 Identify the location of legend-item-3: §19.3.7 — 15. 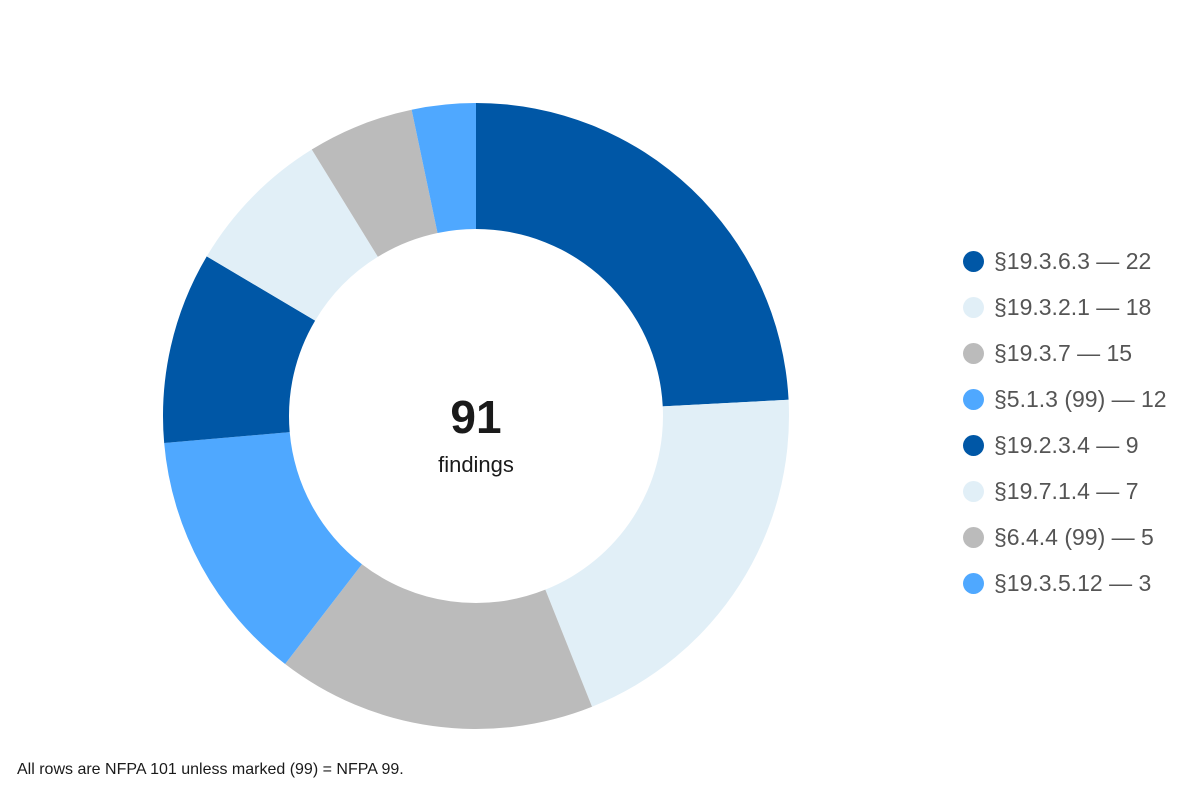
(1065, 353).